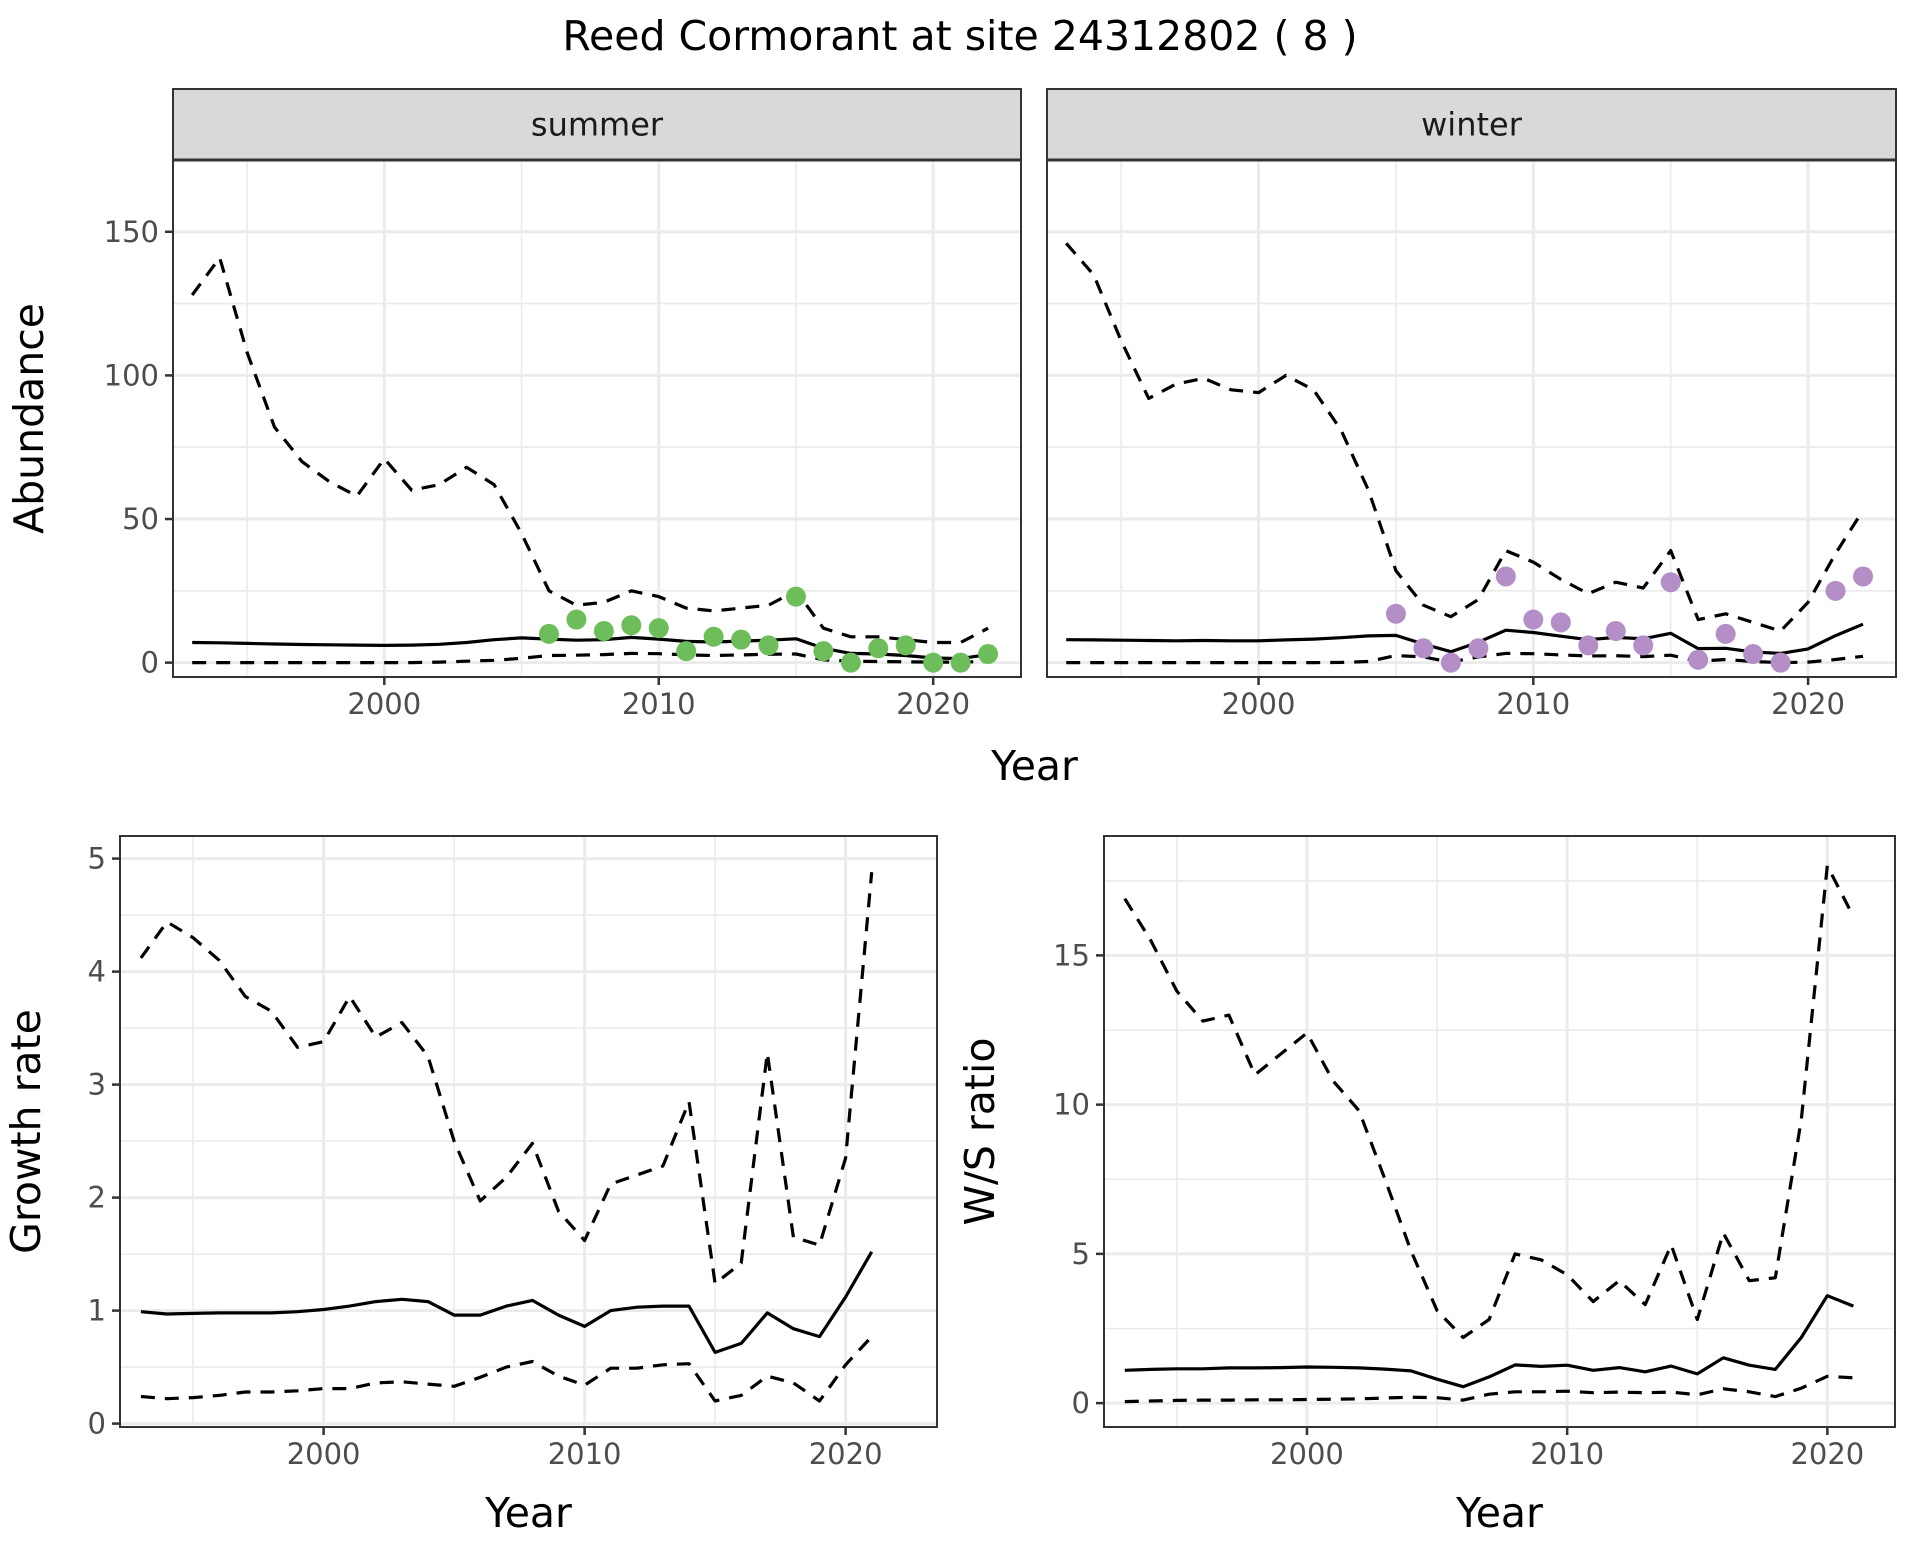 This screenshot has width=1920, height=1560. What do you see at coordinates (1071, 955) in the screenshot?
I see `y-tick-label: 15` at bounding box center [1071, 955].